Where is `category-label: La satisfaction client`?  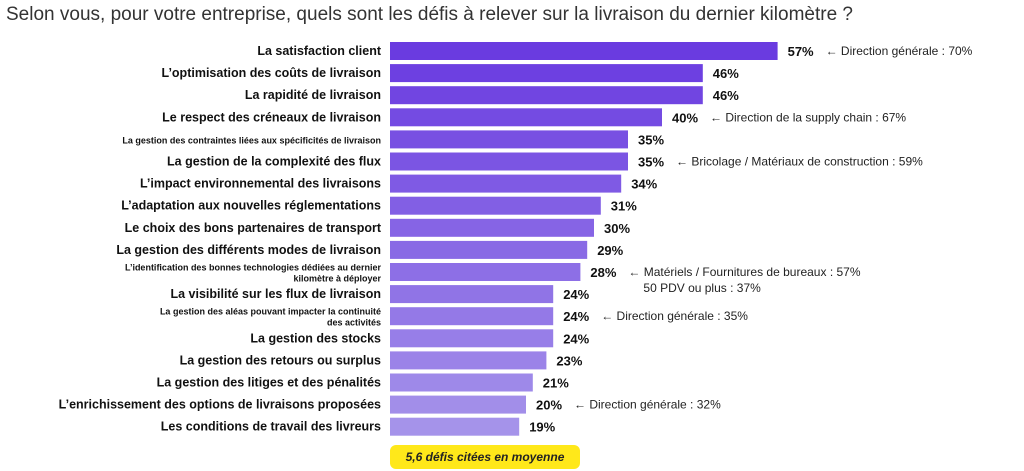
category-label: La satisfaction client is located at coordinates (319, 51).